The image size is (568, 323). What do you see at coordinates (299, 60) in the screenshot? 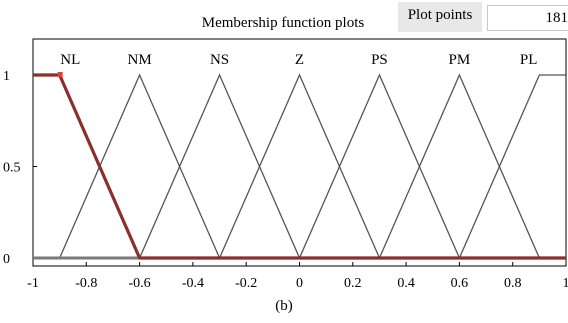
I see `mf-label-z: Z` at bounding box center [299, 60].